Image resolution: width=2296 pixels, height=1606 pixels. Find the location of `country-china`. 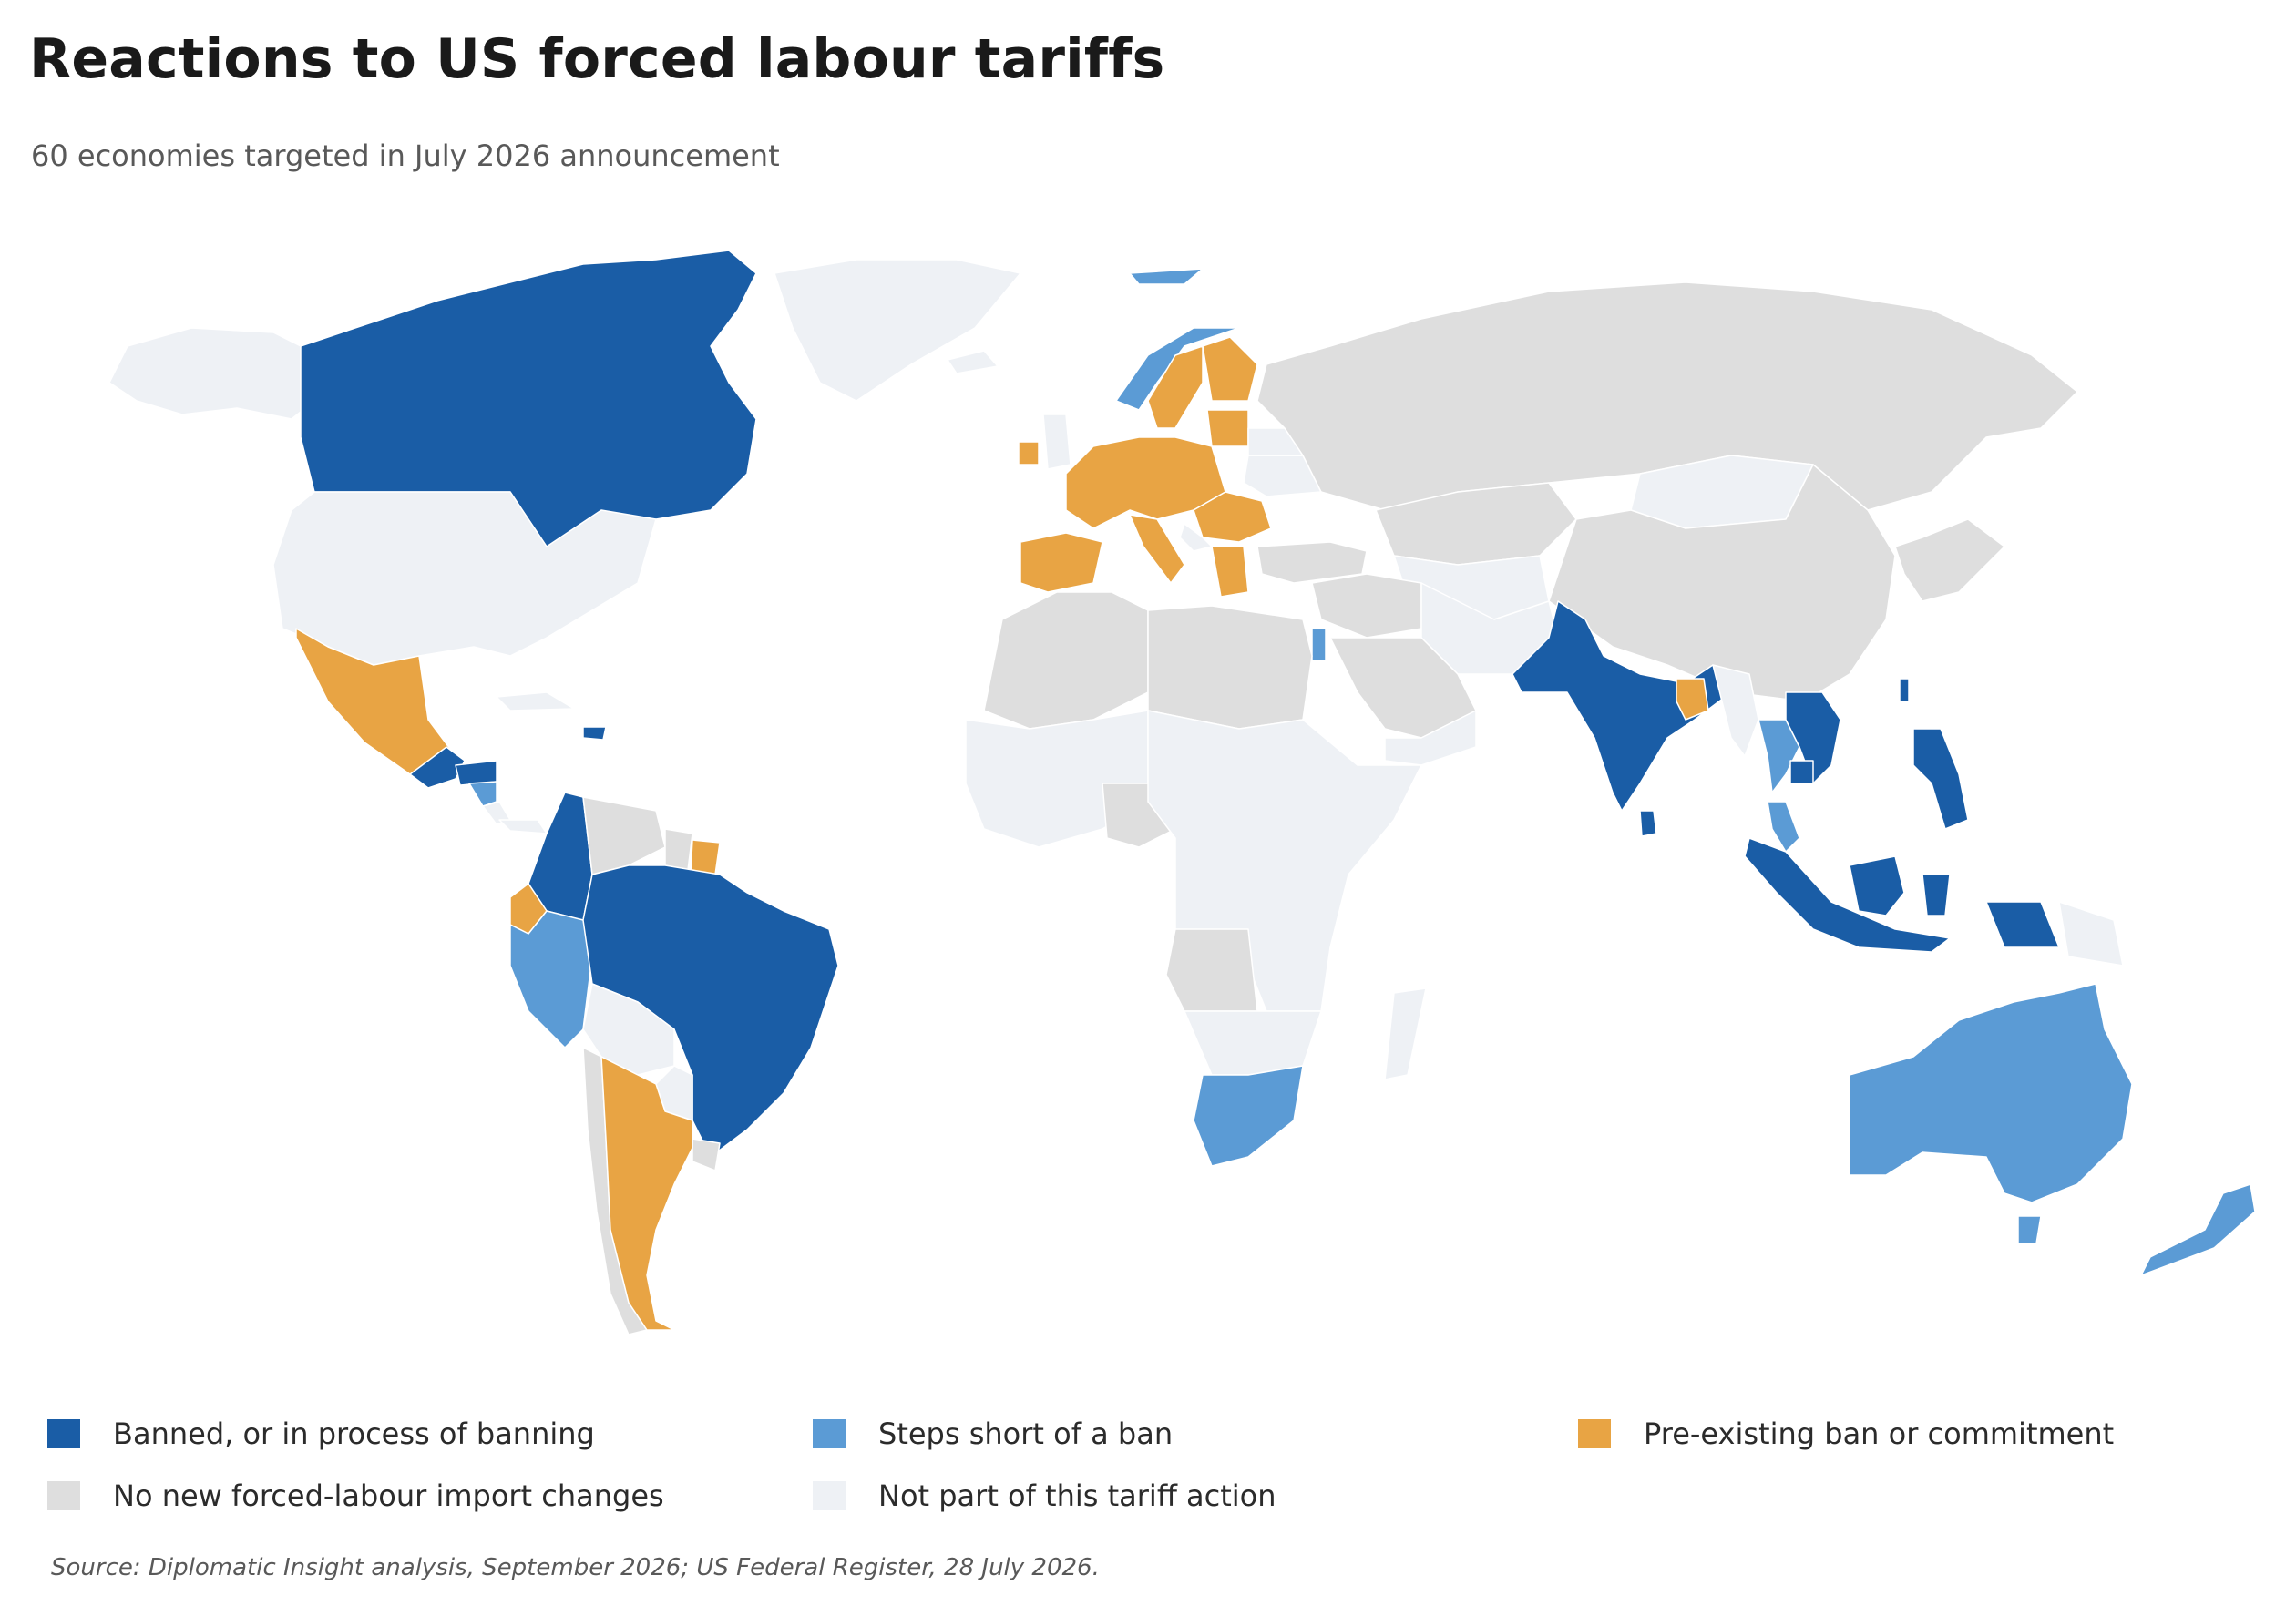

country-china is located at coordinates (1722, 583).